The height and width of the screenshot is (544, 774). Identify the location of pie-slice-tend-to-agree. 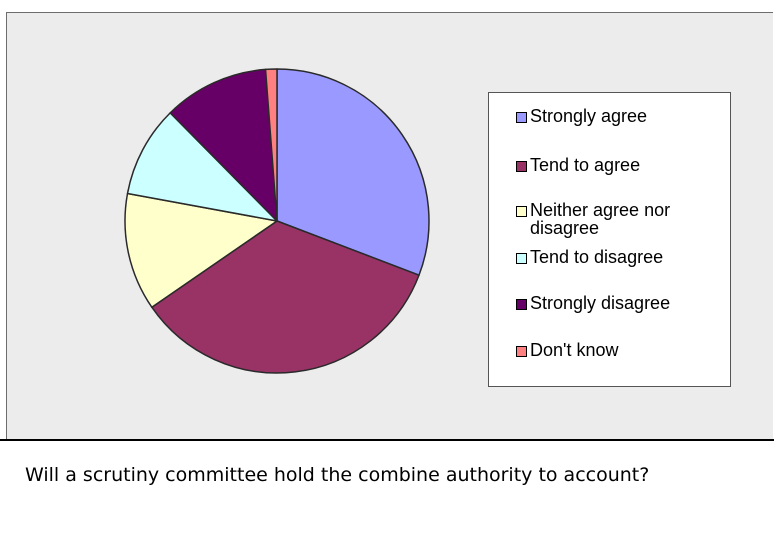
(285, 297).